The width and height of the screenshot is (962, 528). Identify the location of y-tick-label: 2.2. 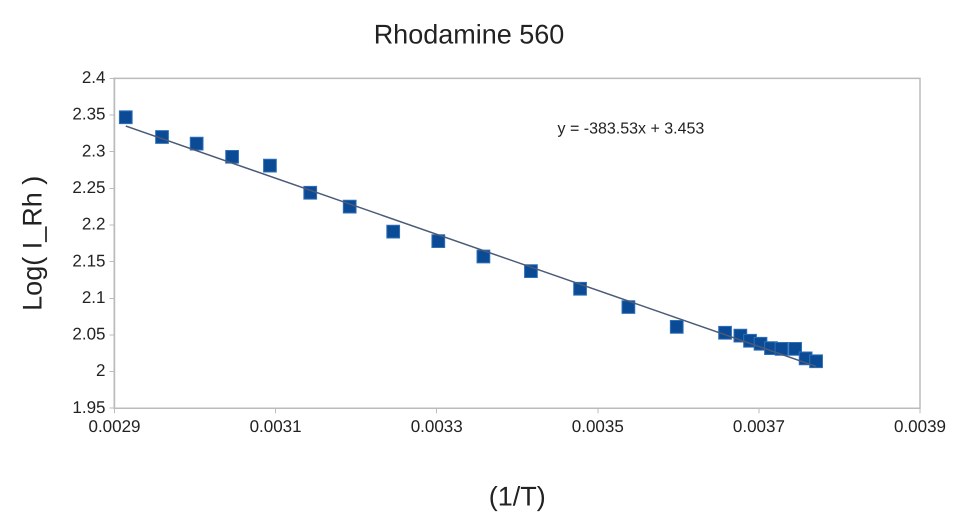
(94, 224).